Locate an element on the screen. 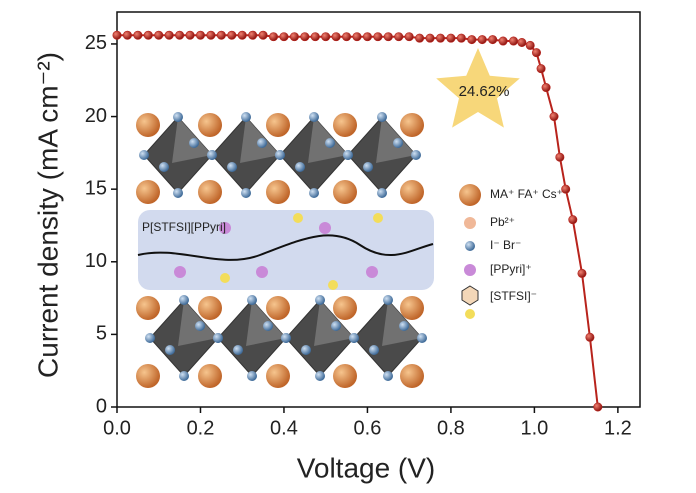 The width and height of the screenshot is (696, 493). x-axis-label: Voltage (V) is located at coordinates (366, 467).